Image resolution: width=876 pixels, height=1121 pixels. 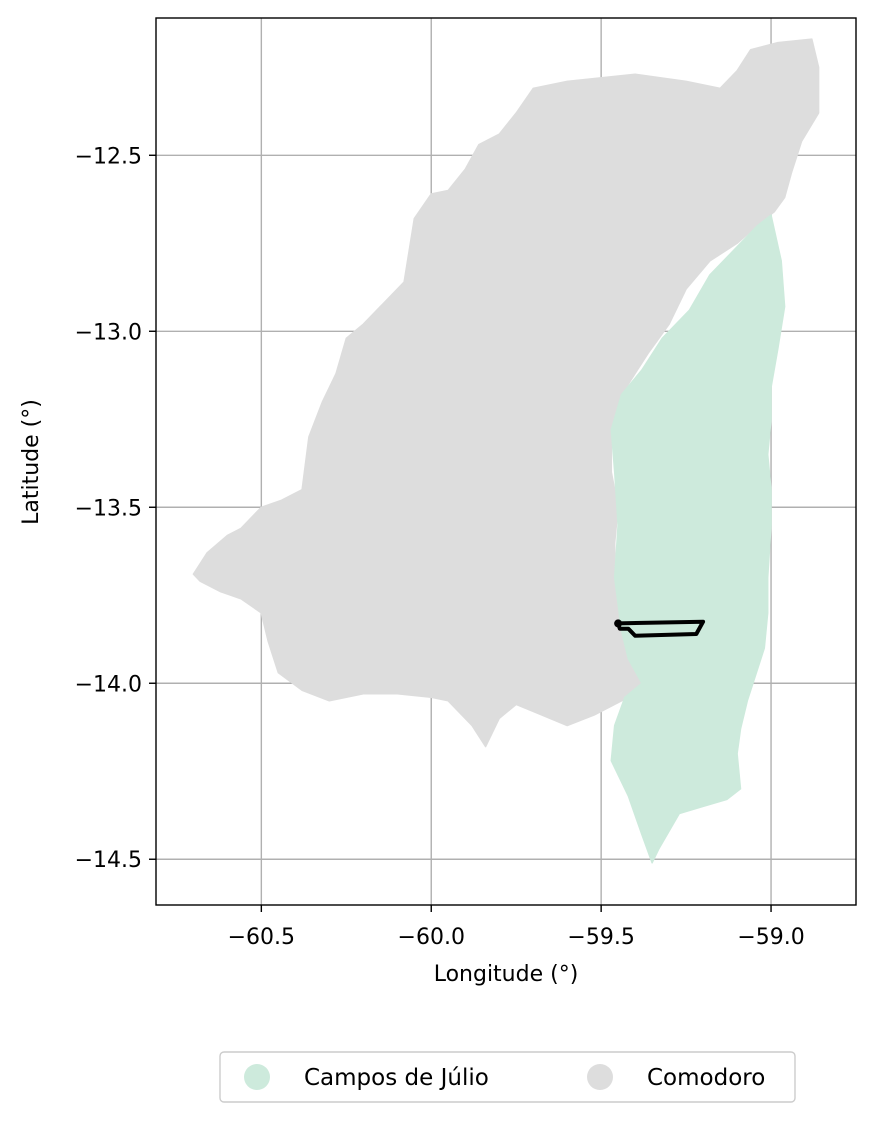 I want to click on campos-de-julio-region, so click(x=698, y=539).